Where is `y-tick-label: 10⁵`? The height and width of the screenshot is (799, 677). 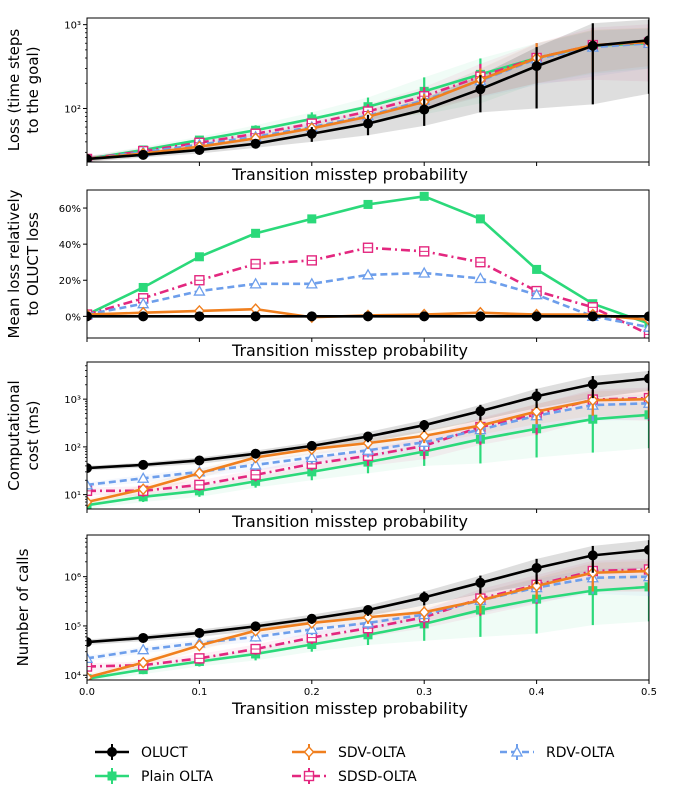 y-tick-label: 10⁵ is located at coordinates (72, 627).